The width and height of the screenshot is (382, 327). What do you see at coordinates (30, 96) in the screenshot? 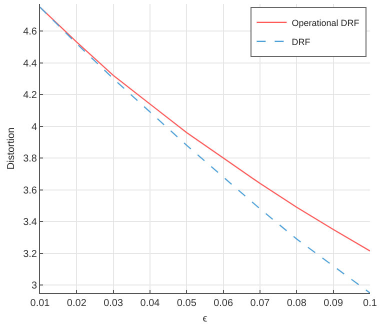
I see `y-tick-label: 4.2` at bounding box center [30, 96].